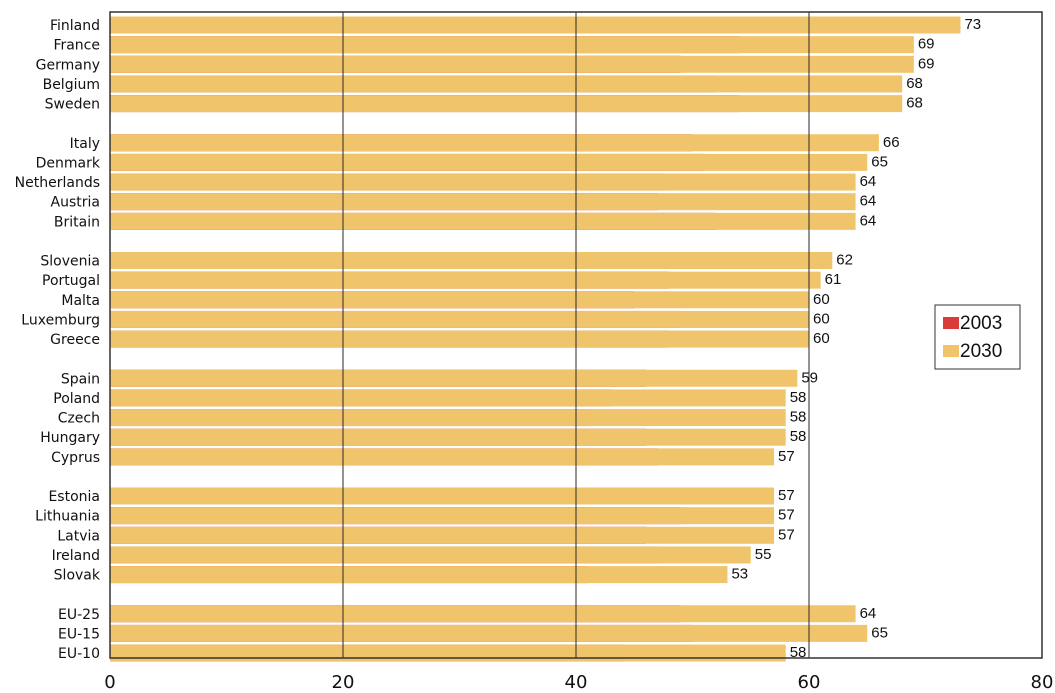 This screenshot has height=693, width=1055. What do you see at coordinates (70, 438) in the screenshot?
I see `category-label-hungary: Hungary` at bounding box center [70, 438].